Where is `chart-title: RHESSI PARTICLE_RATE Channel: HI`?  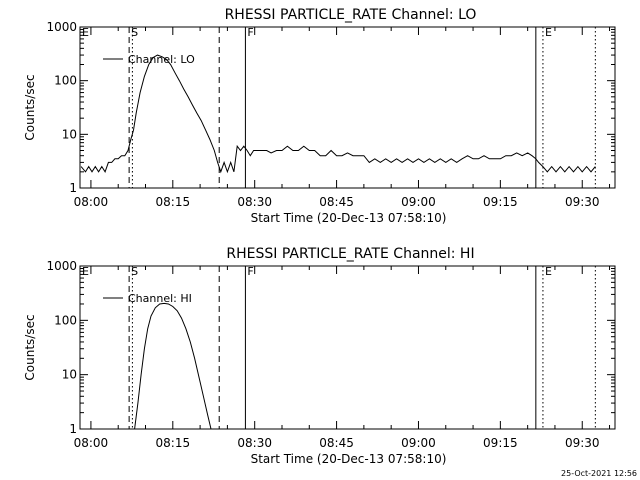 chart-title: RHESSI PARTICLE_RATE Channel: HI is located at coordinates (350, 254).